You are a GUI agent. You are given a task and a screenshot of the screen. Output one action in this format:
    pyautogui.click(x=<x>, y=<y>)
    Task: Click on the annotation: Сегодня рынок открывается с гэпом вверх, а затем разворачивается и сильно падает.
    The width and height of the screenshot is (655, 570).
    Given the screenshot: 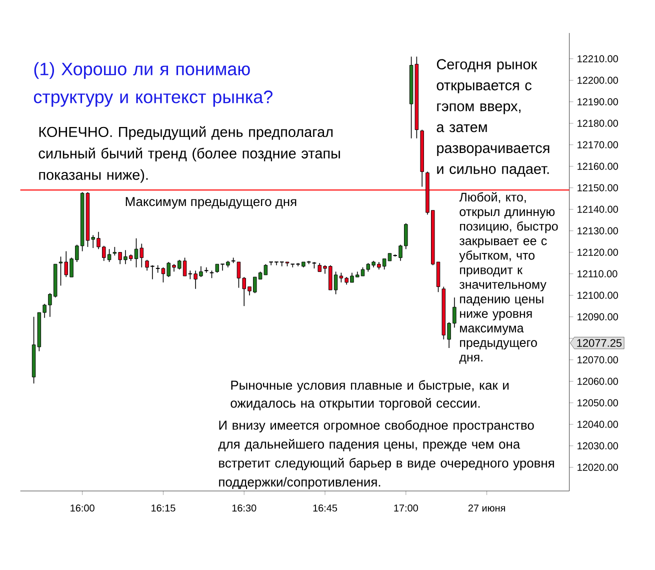 What is the action you would take?
    pyautogui.click(x=493, y=118)
    